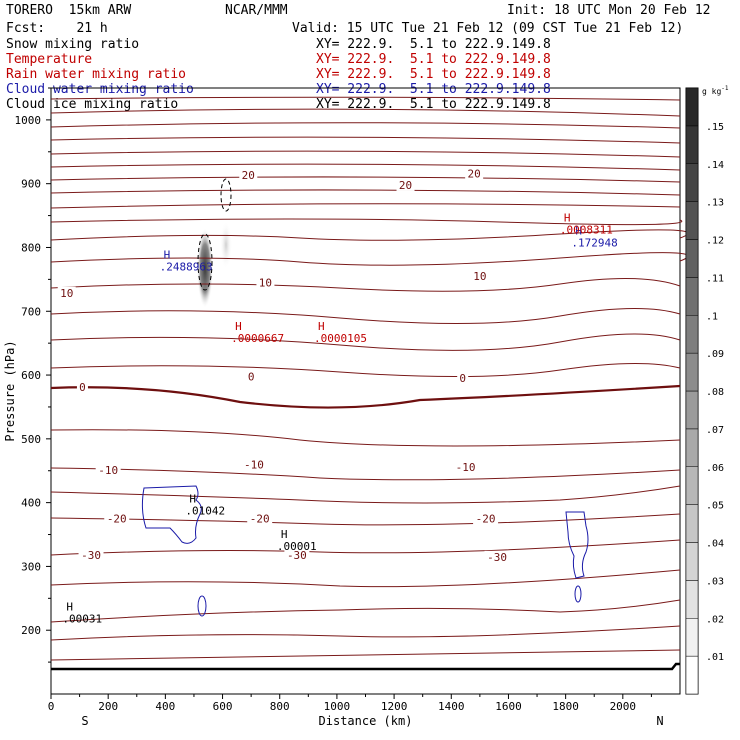 This screenshot has height=740, width=740. Describe the element at coordinates (223, 706) in the screenshot. I see `x-tick-label: 600` at that location.